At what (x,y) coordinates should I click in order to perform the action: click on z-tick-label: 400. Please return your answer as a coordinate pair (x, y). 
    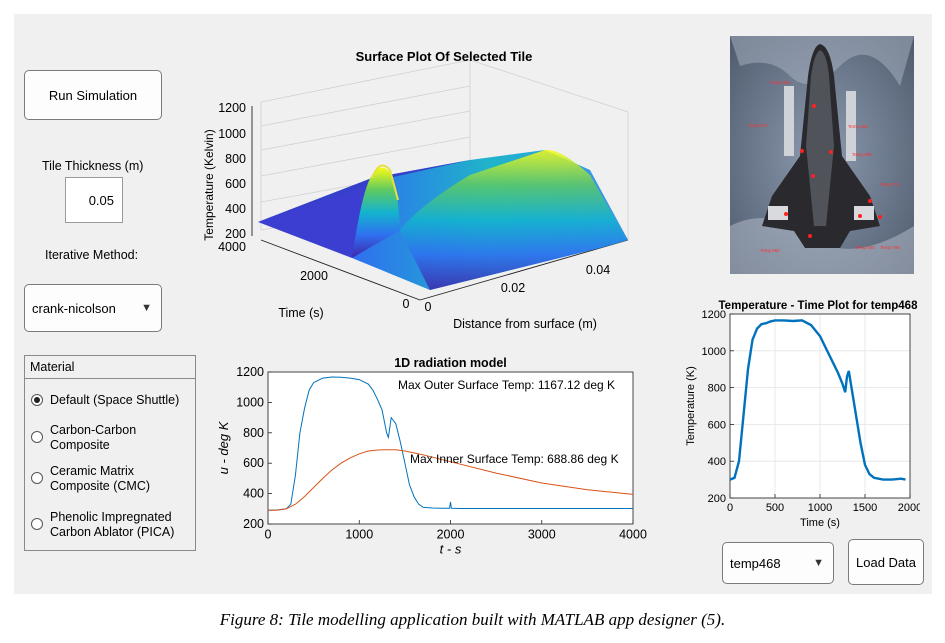
    Looking at the image, I should click on (235, 209).